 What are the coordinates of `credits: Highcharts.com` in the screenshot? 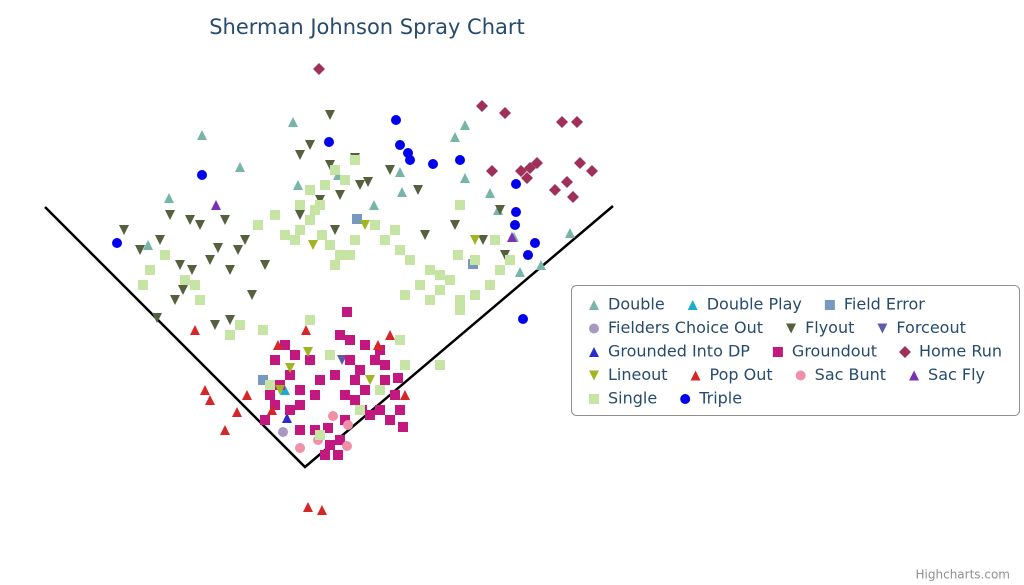 It's located at (963, 575).